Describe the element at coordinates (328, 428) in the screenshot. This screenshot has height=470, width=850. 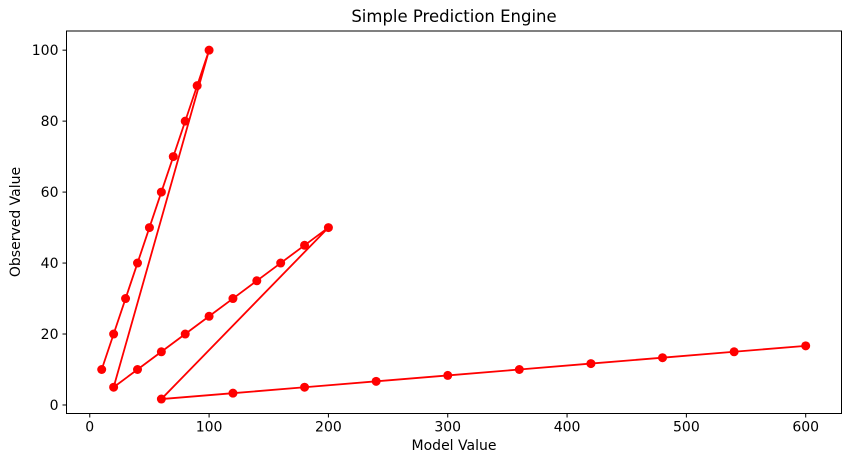
I see `x-tick-label: 200` at that location.